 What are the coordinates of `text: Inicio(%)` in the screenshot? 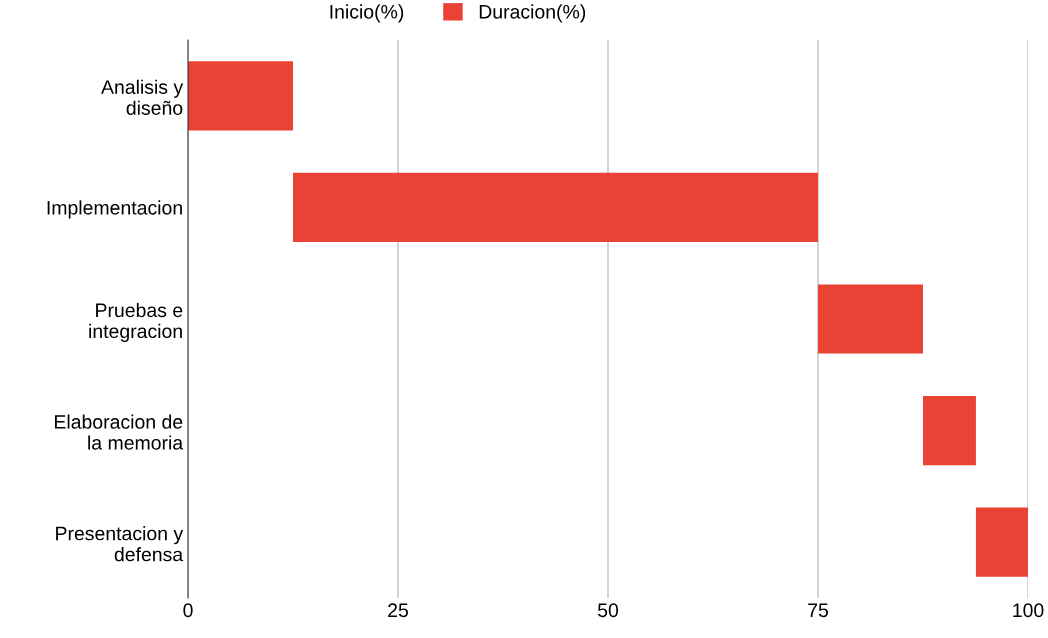 It's located at (367, 13).